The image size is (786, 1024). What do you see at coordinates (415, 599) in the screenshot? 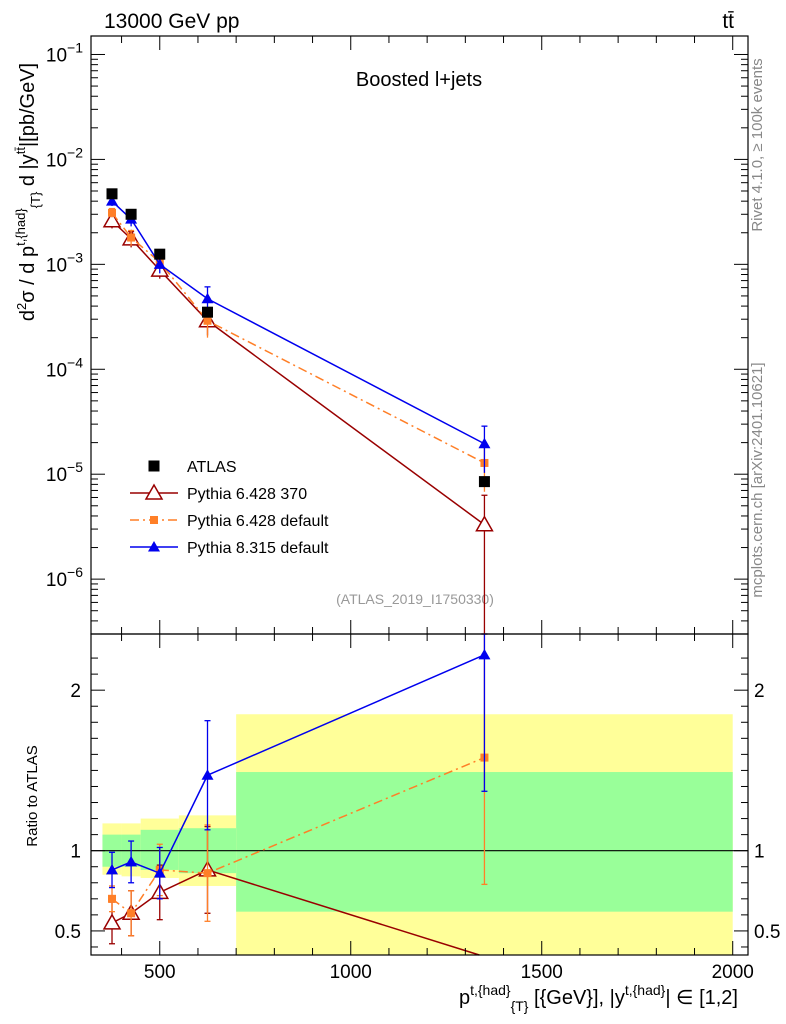
I see `analysis-tag: (ATLAS_2019_I1750330)` at bounding box center [415, 599].